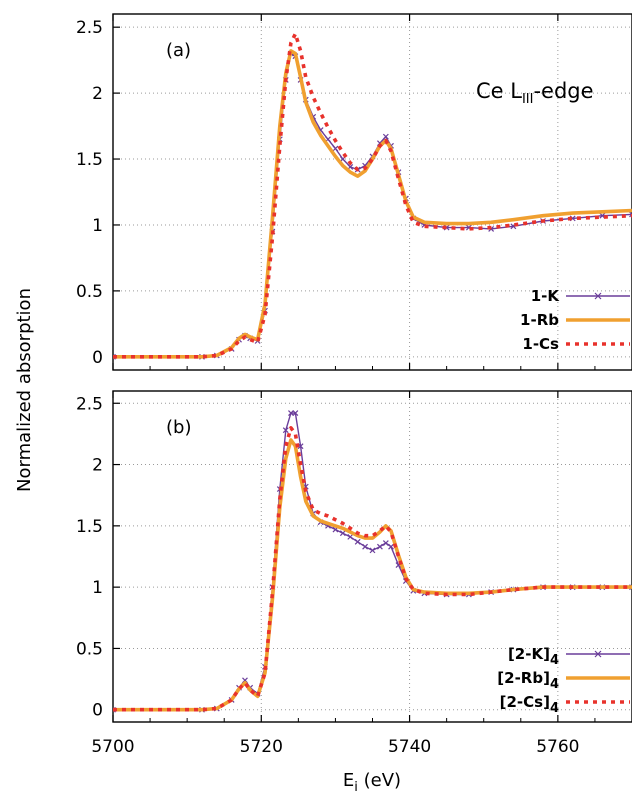 Image resolution: width=632 pixels, height=795 pixels. What do you see at coordinates (576, 344) in the screenshot?
I see `legend-item-1-cs: 1-Cs` at bounding box center [576, 344].